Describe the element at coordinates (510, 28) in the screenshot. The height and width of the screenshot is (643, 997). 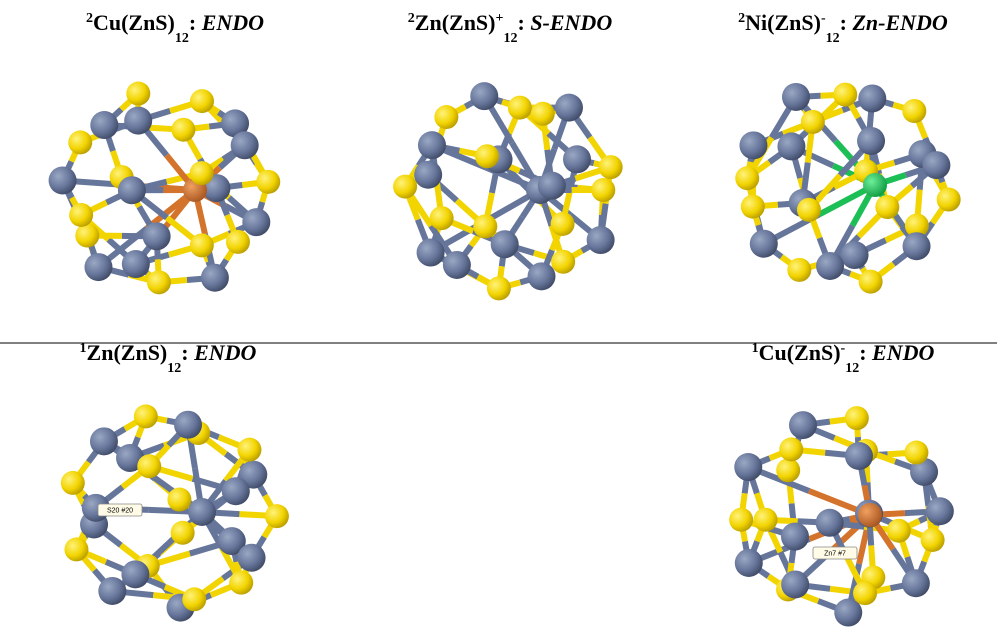
I see `panel-title: 2Zn(ZnS)+12: S-ENDO` at that location.